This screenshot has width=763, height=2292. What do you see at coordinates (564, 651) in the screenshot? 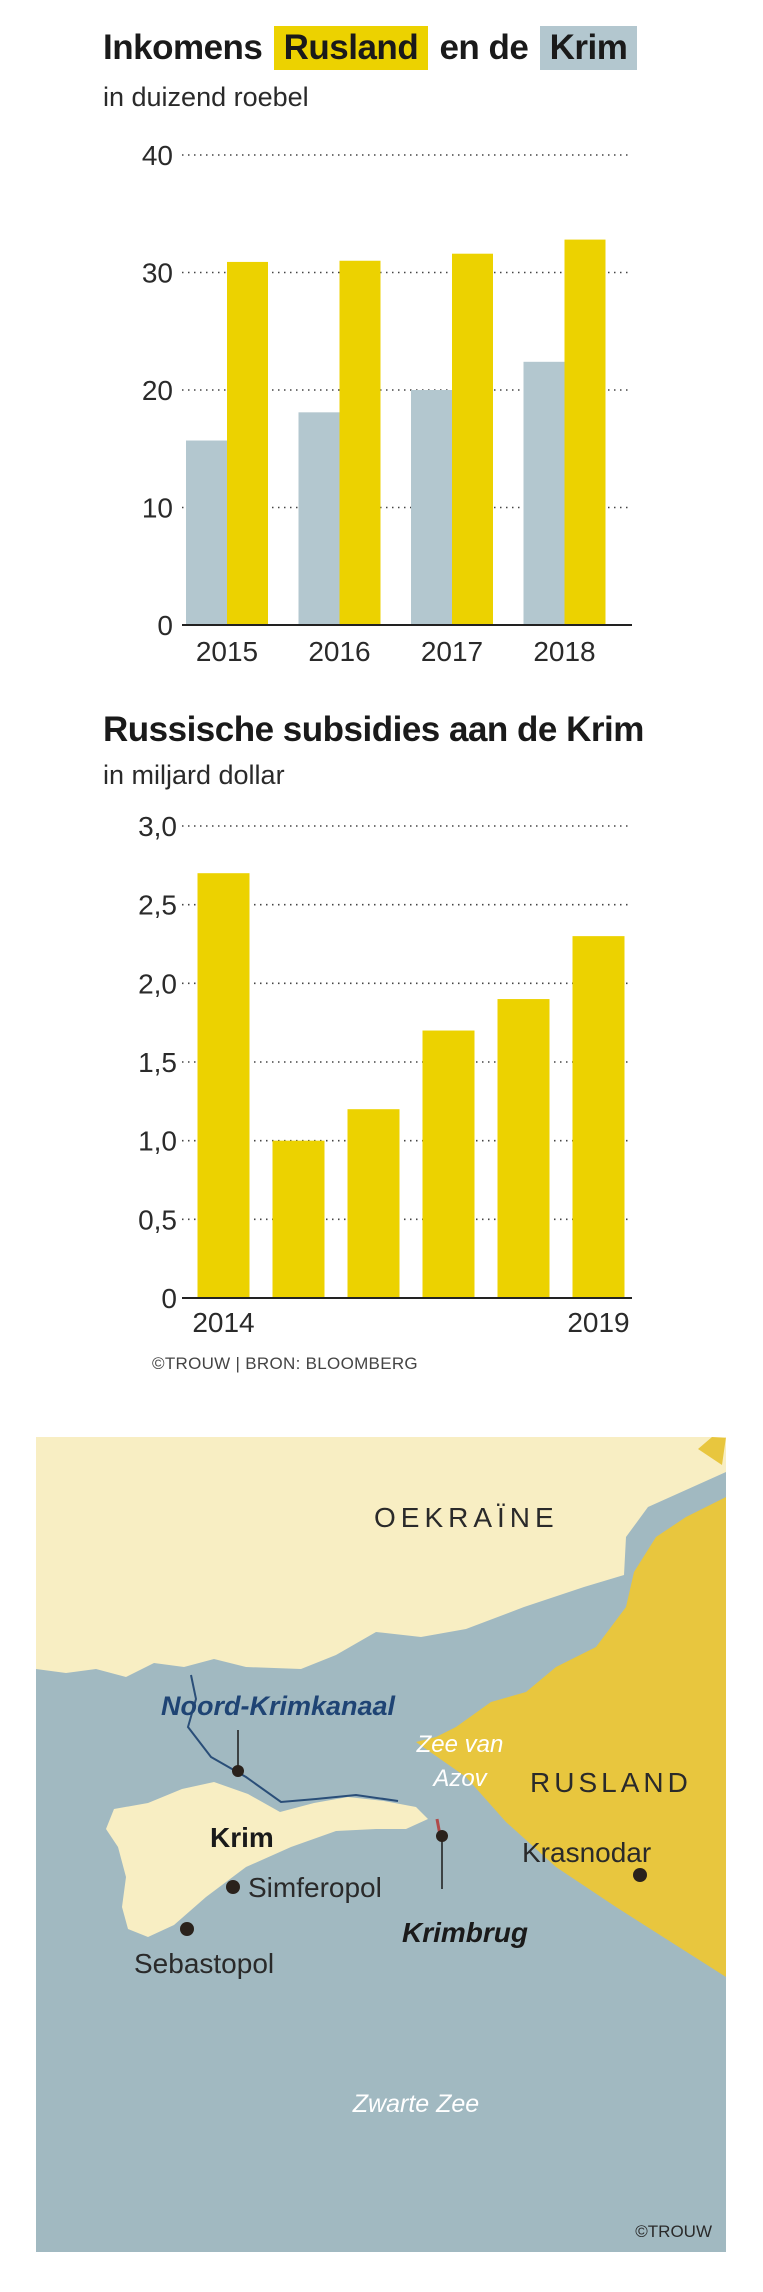
I see `x-tick-label: 2018` at bounding box center [564, 651].